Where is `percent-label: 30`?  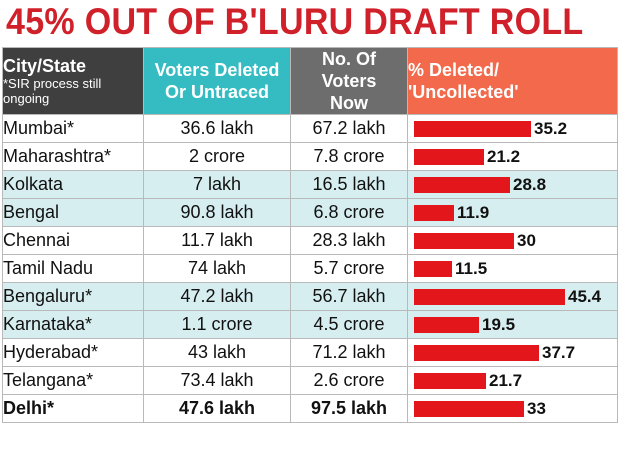 percent-label: 30 is located at coordinates (526, 240).